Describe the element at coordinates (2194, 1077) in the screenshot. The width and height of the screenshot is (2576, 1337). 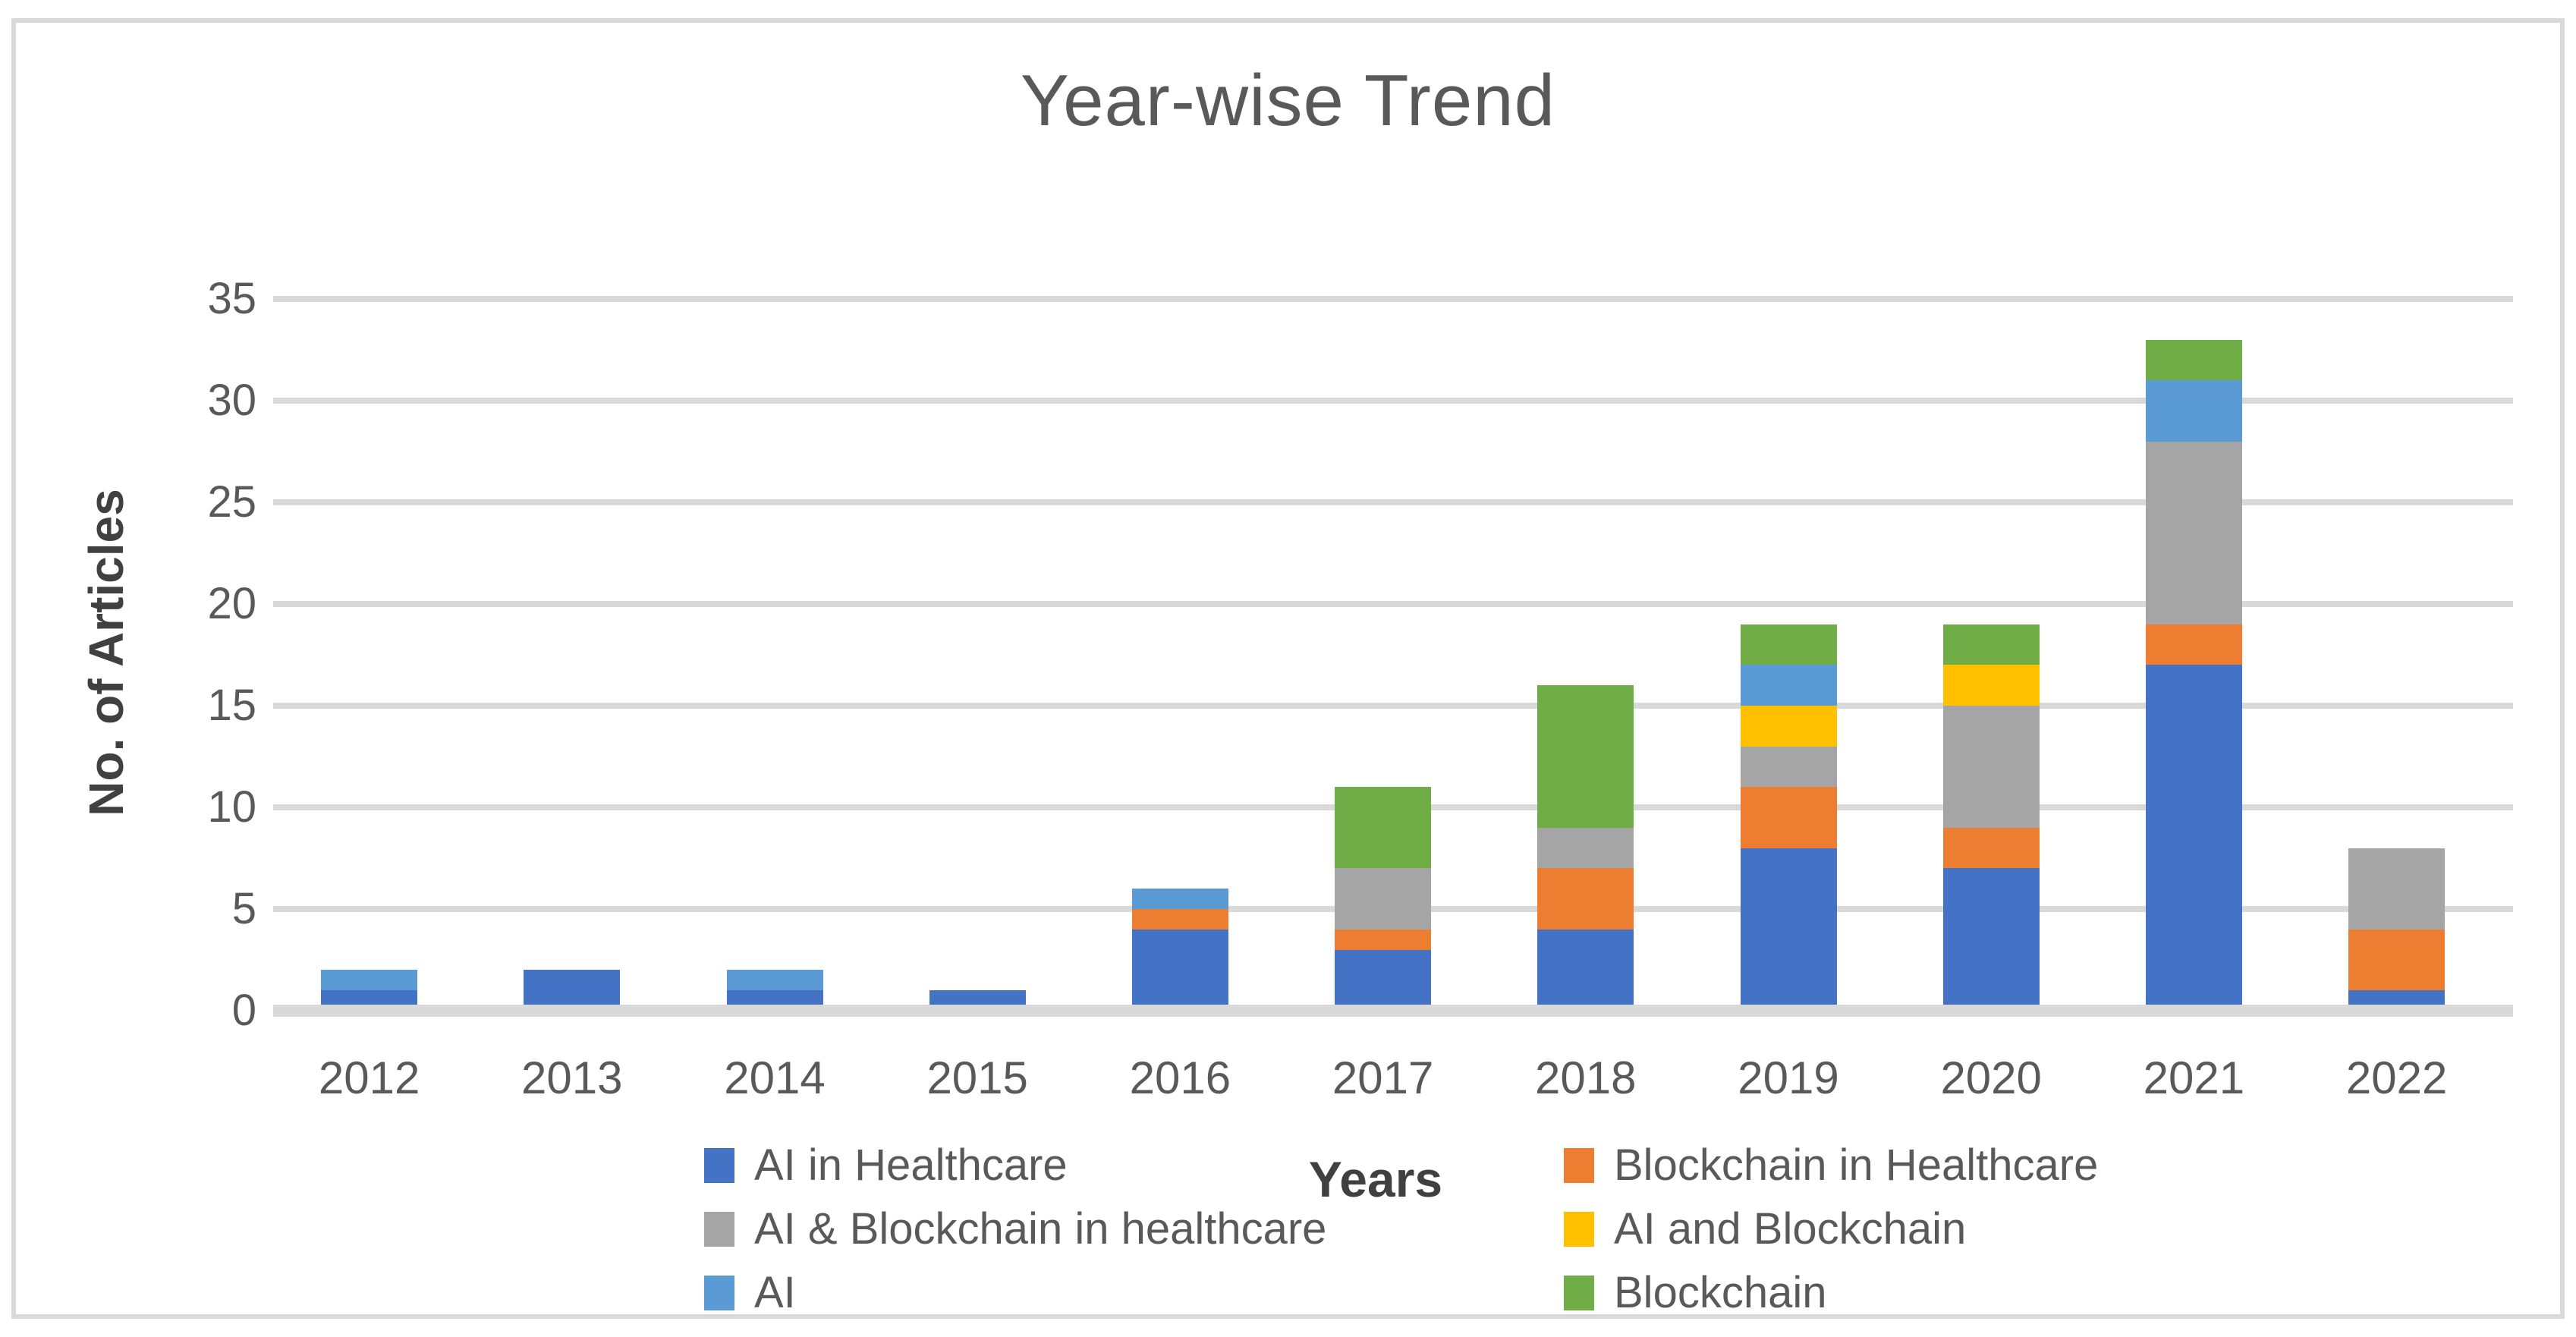
I see `x-tick-label-2021: 2021` at that location.